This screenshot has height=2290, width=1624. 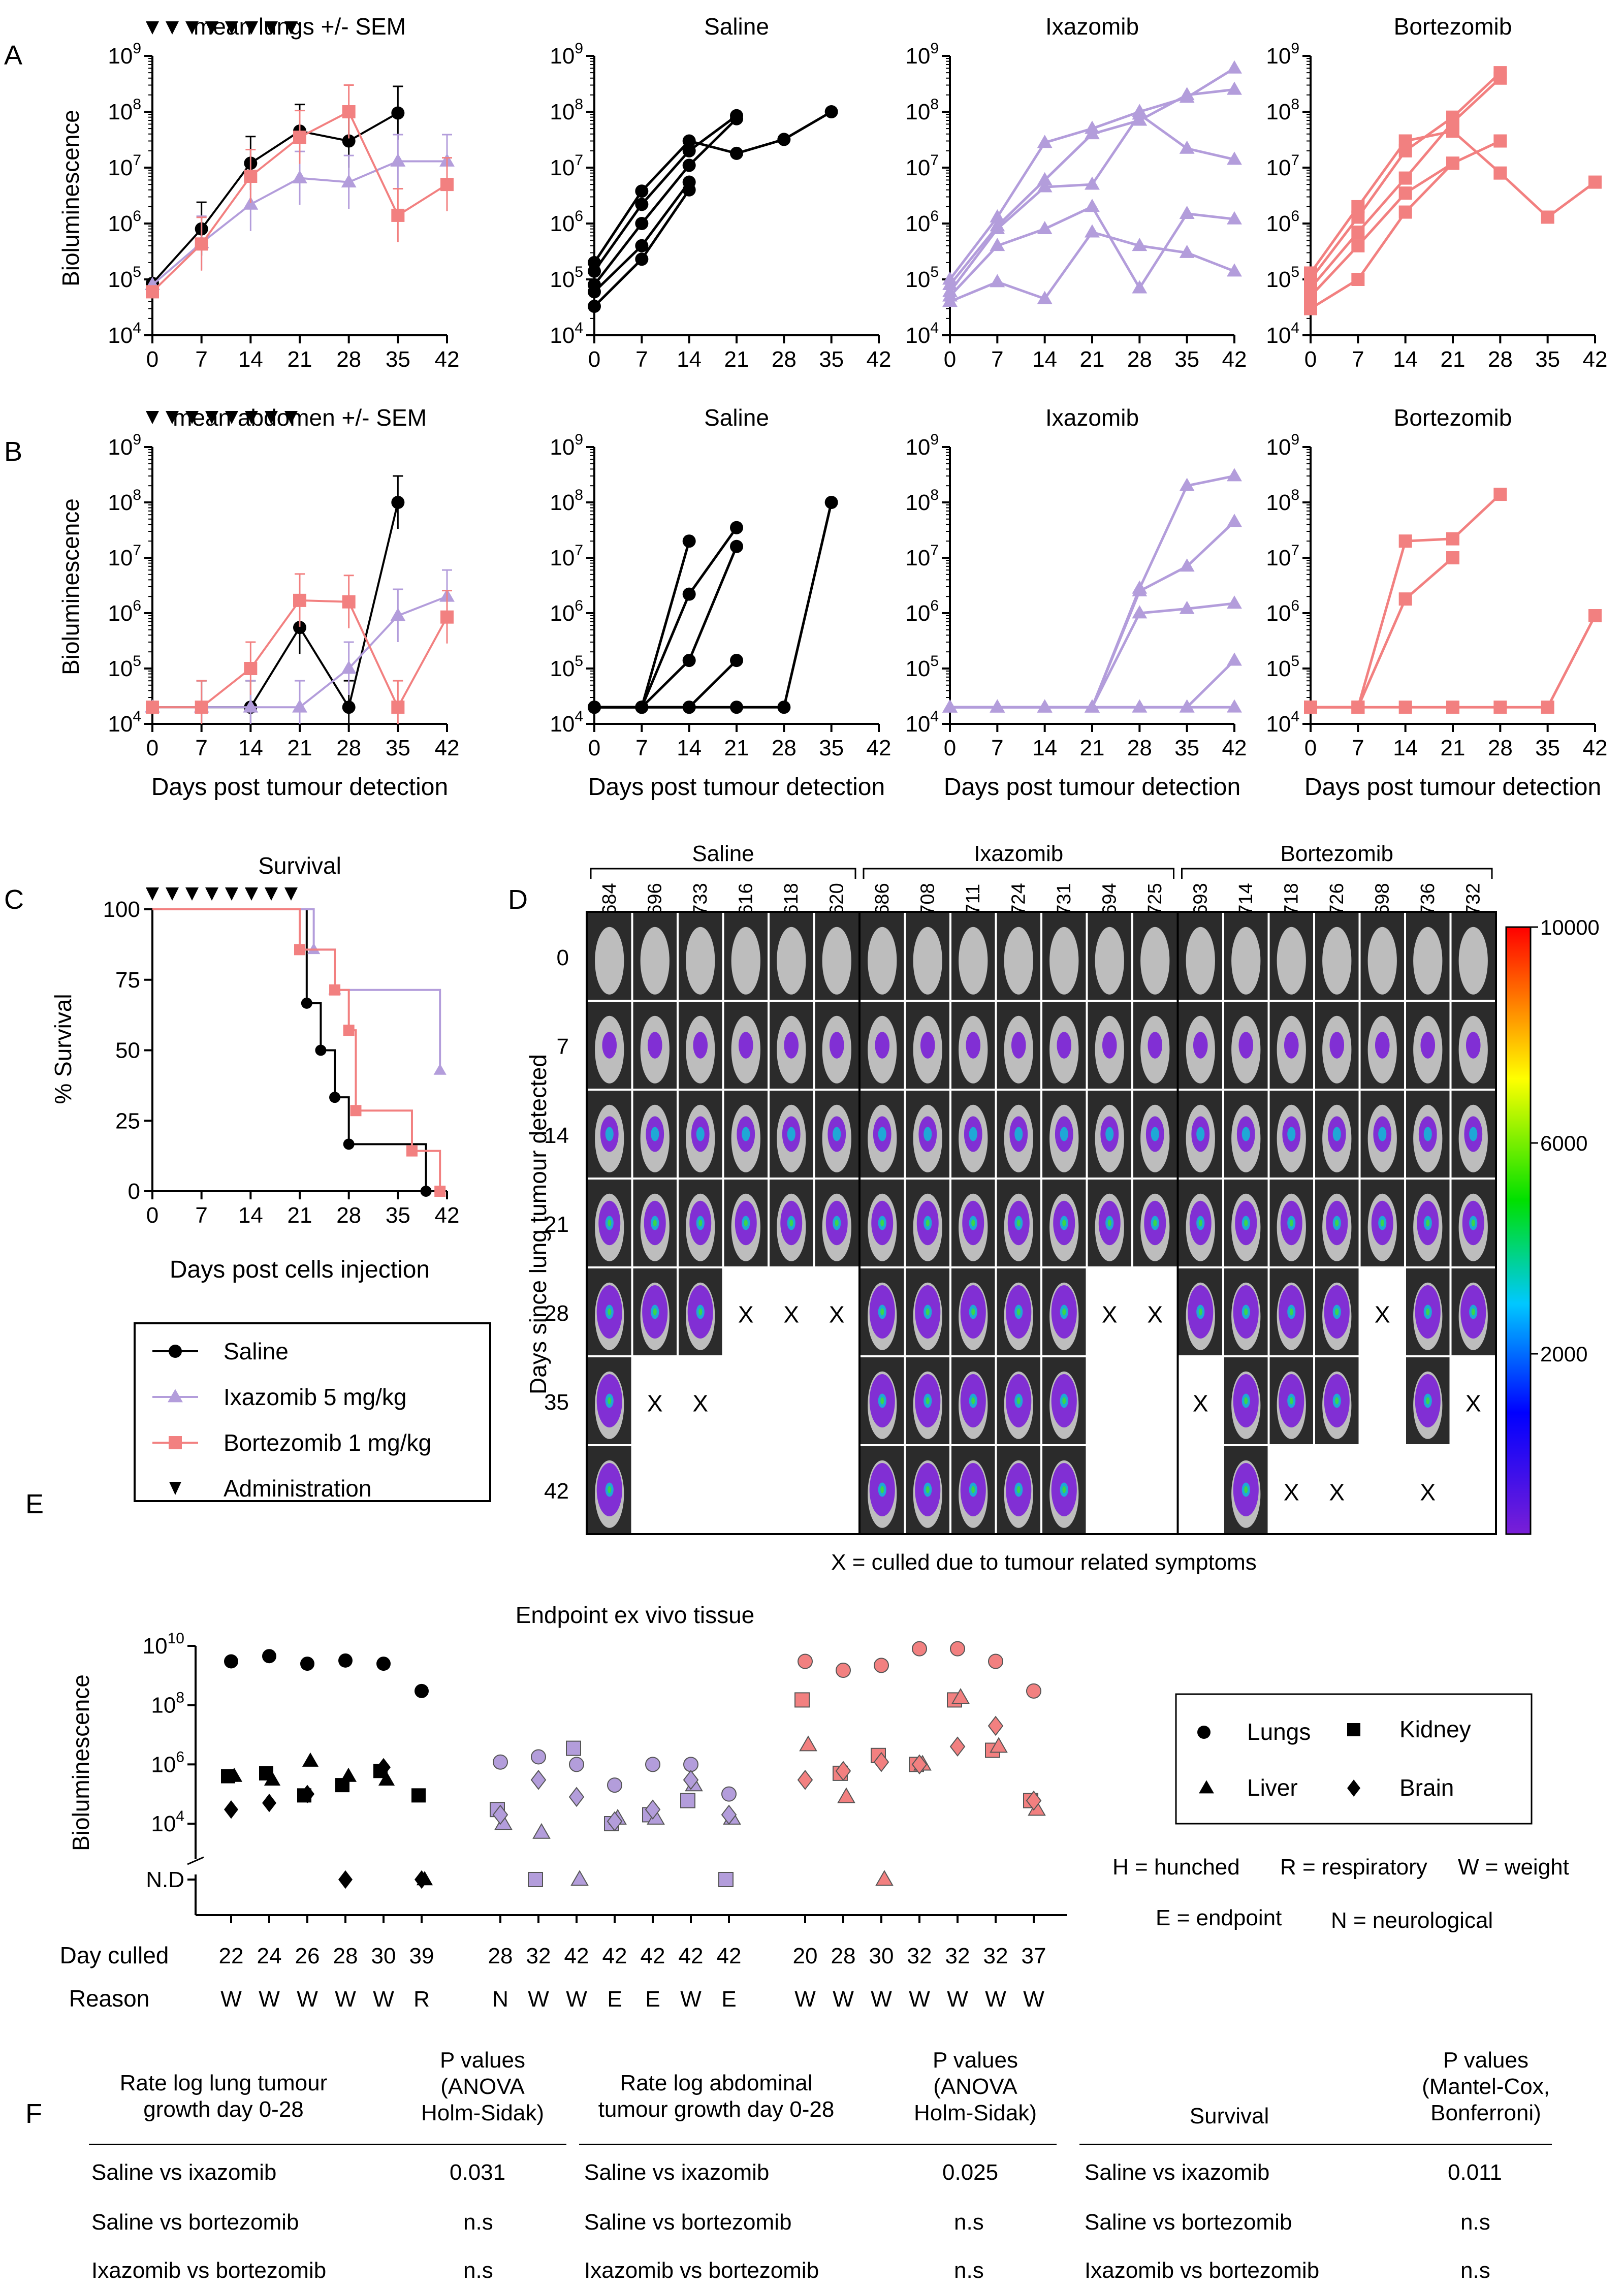 I want to click on colorbar-label: 2000, so click(x=1563, y=1354).